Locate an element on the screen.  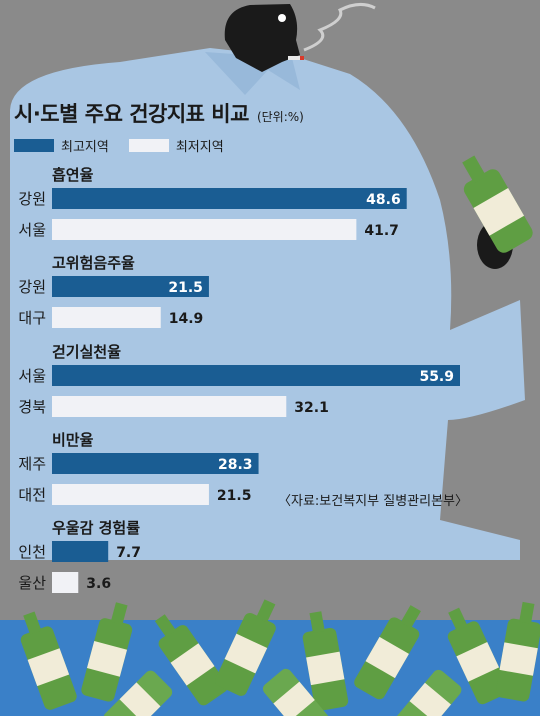
group-title: 우울감 경험률 is located at coordinates (96, 528).